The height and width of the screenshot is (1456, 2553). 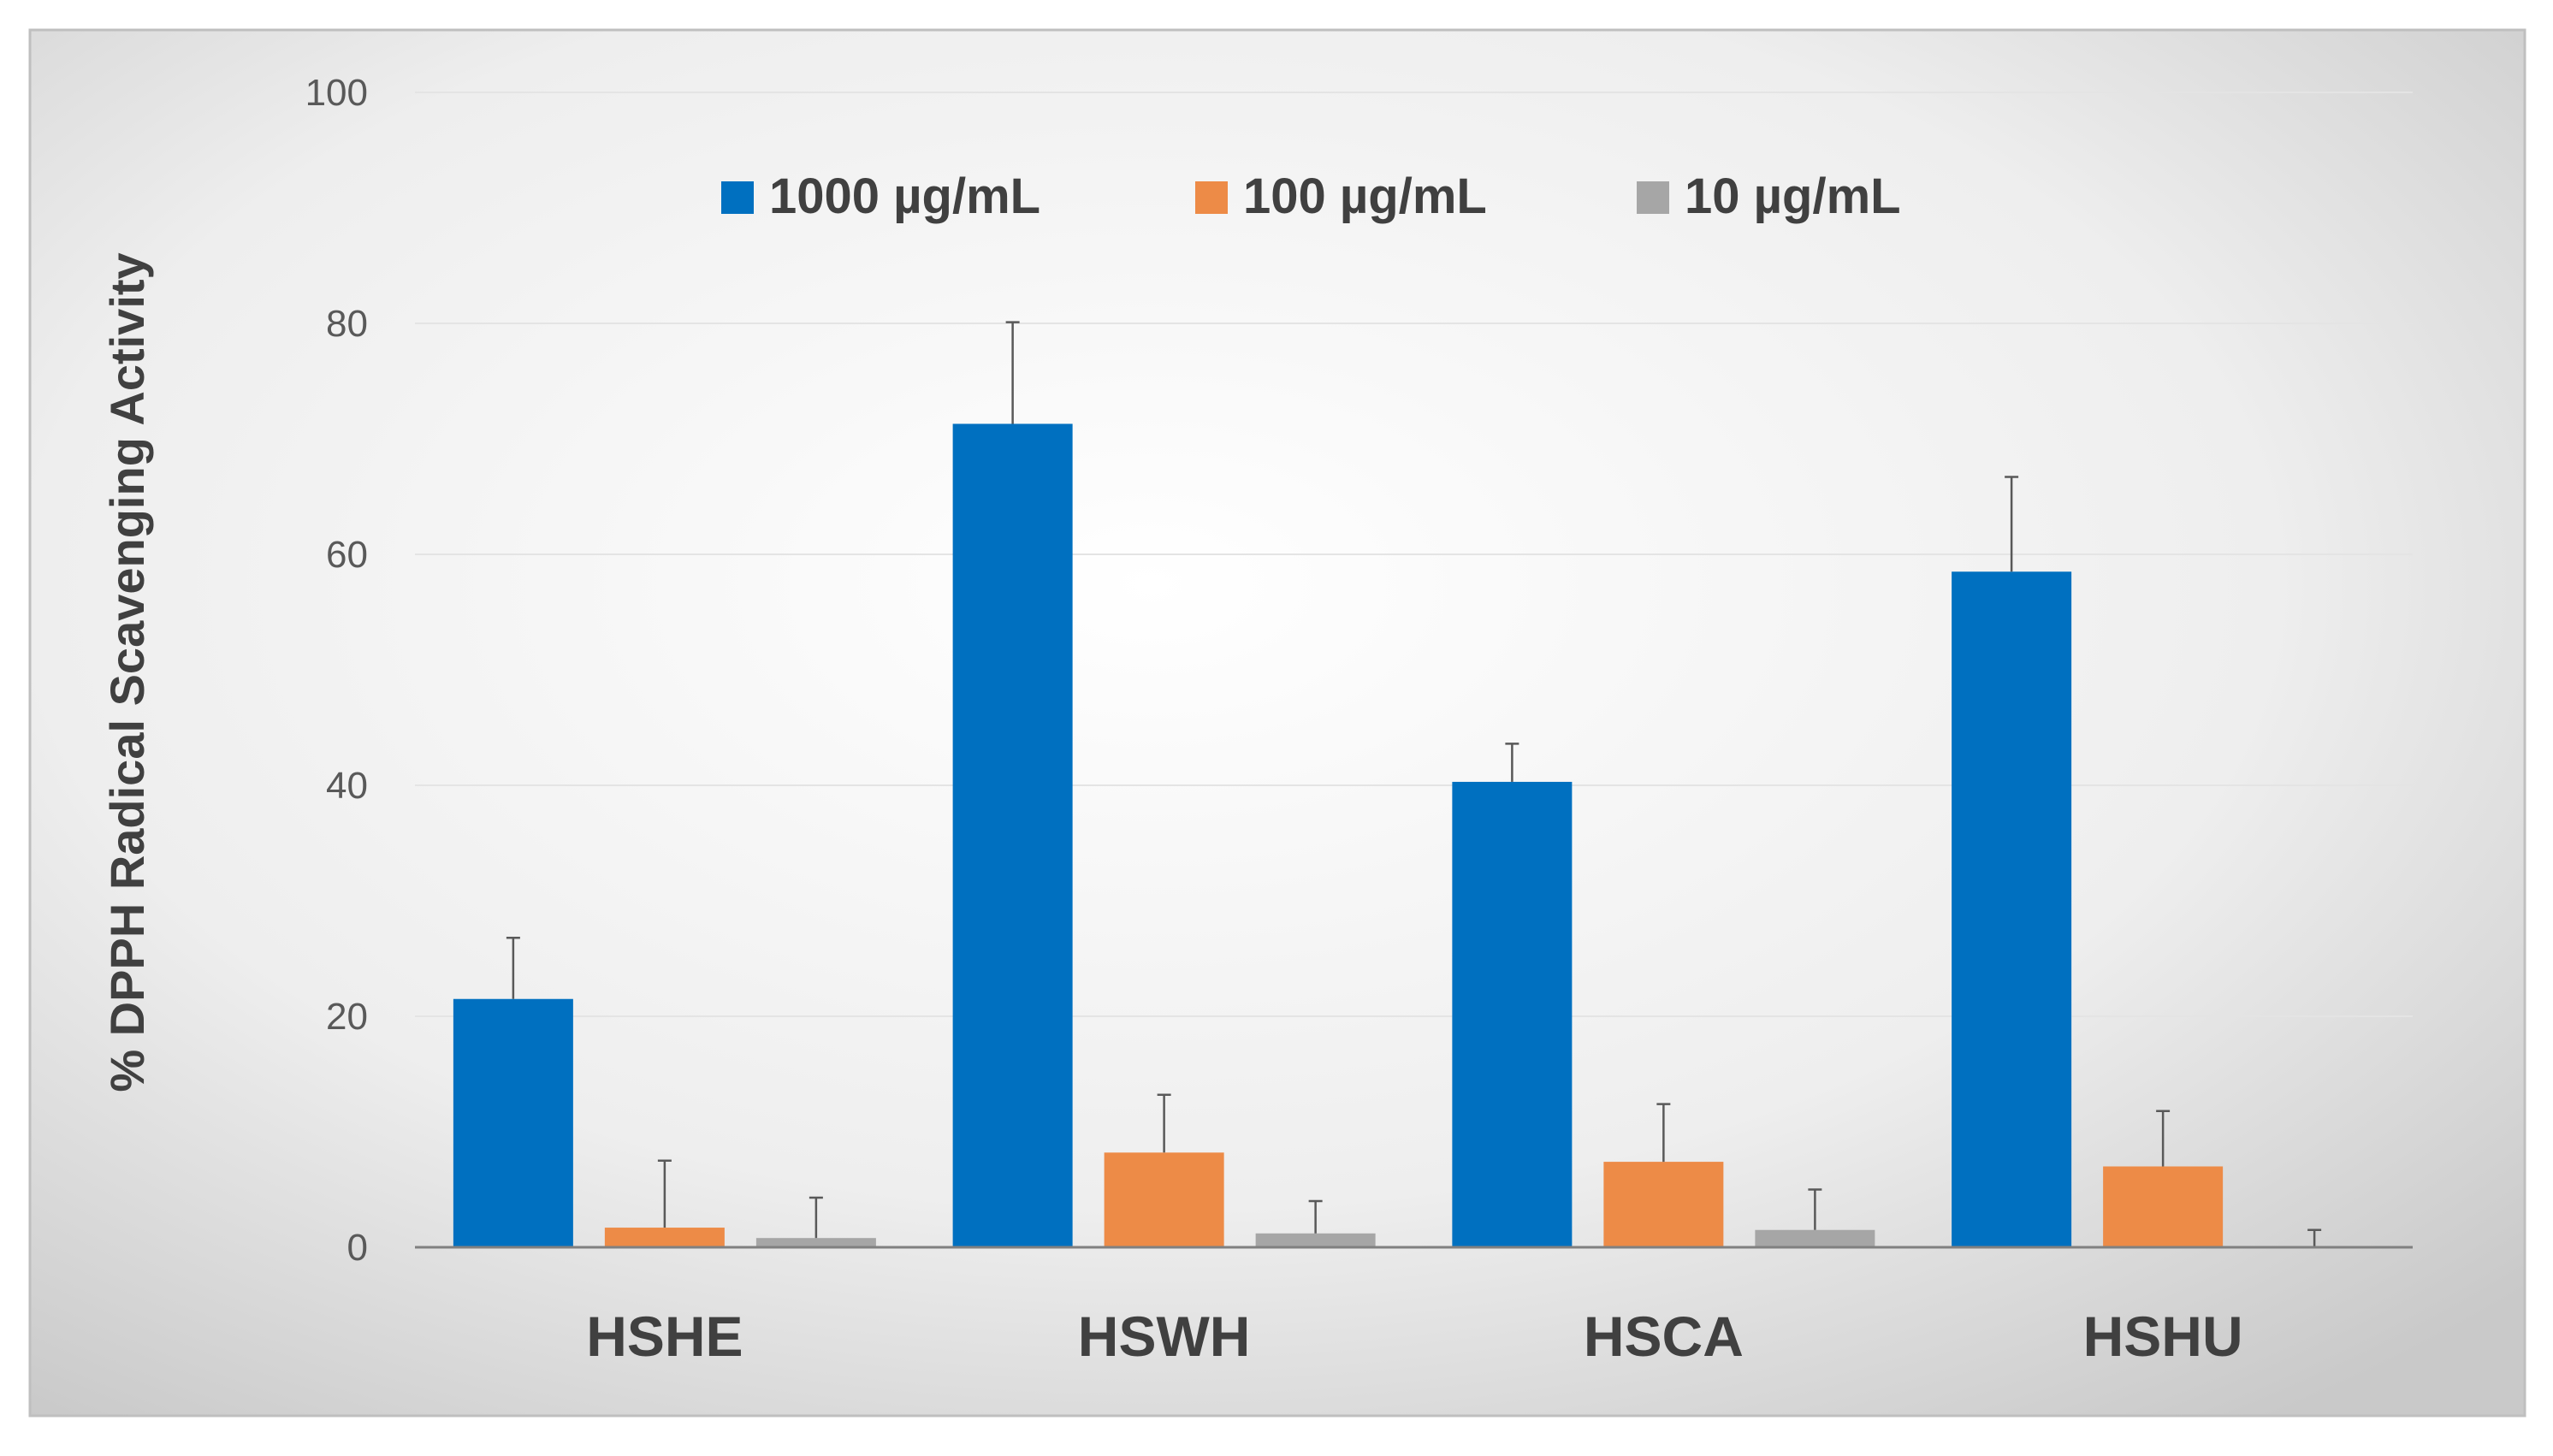 I want to click on y-tick-label: 0, so click(x=357, y=1248).